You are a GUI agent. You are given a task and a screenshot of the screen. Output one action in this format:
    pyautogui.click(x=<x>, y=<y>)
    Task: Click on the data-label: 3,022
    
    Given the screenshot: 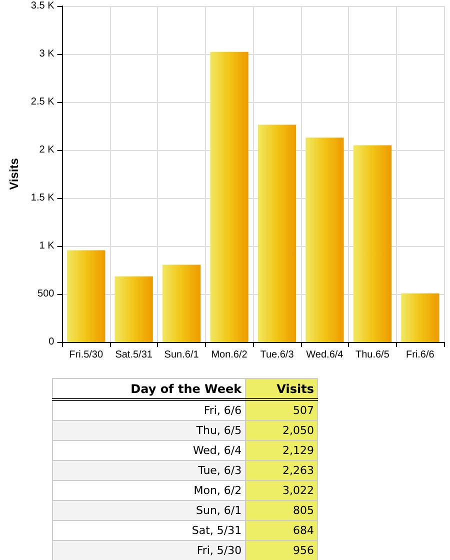 What is the action you would take?
    pyautogui.click(x=281, y=490)
    